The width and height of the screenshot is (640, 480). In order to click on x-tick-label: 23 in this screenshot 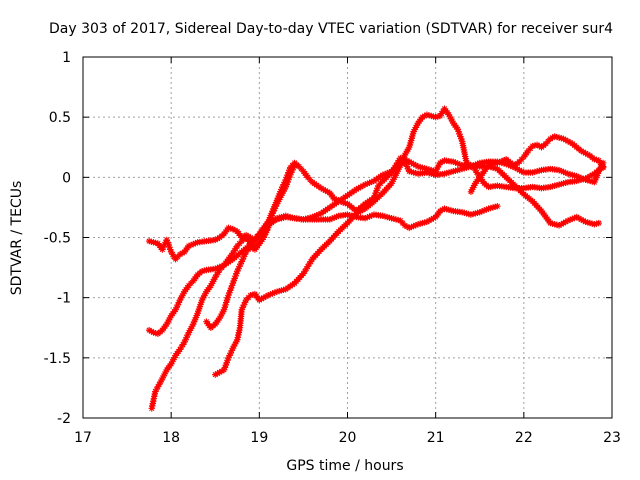, I will do `click(612, 438)`.